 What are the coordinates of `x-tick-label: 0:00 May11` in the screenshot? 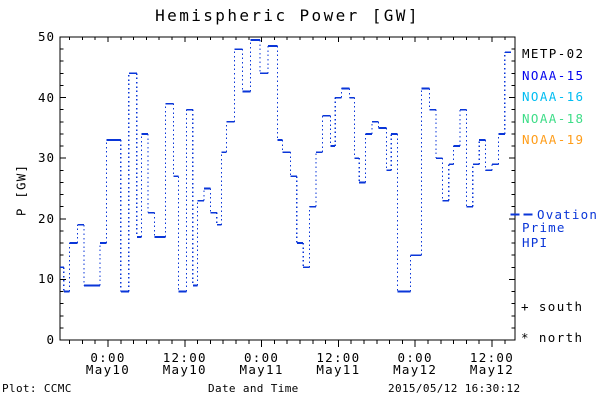 It's located at (262, 363).